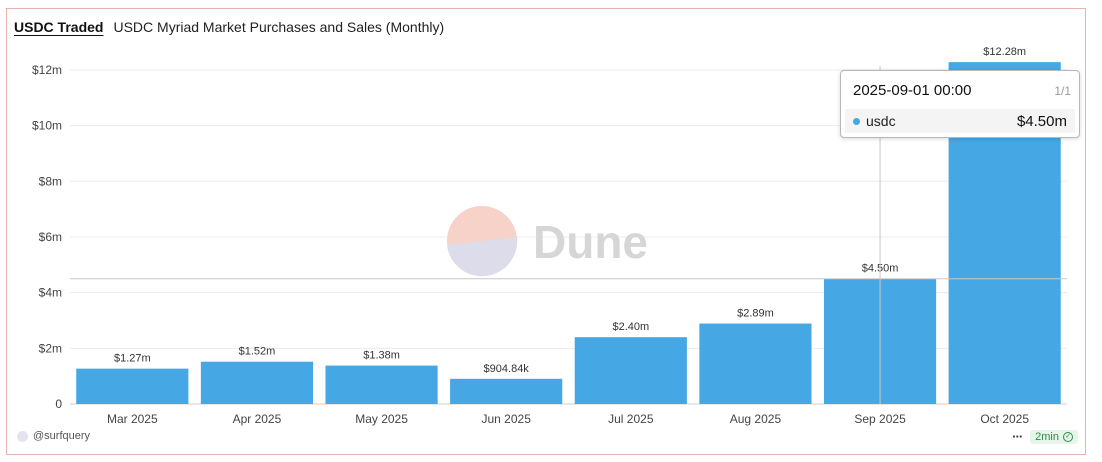  I want to click on tooltip-title: 2025-09-01 00:00, so click(912, 90).